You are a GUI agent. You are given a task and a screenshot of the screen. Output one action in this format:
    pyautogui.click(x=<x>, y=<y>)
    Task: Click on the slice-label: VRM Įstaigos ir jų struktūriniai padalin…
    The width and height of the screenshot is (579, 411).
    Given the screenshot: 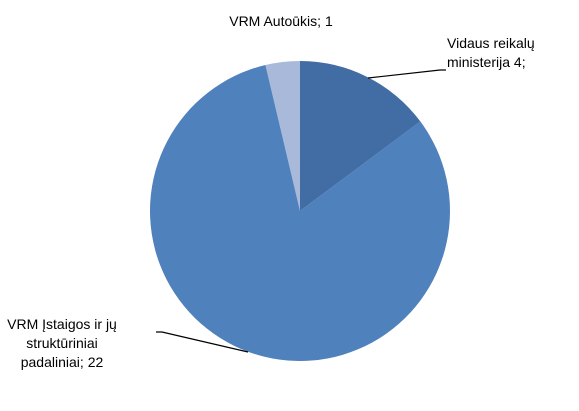 What is the action you would take?
    pyautogui.click(x=62, y=343)
    